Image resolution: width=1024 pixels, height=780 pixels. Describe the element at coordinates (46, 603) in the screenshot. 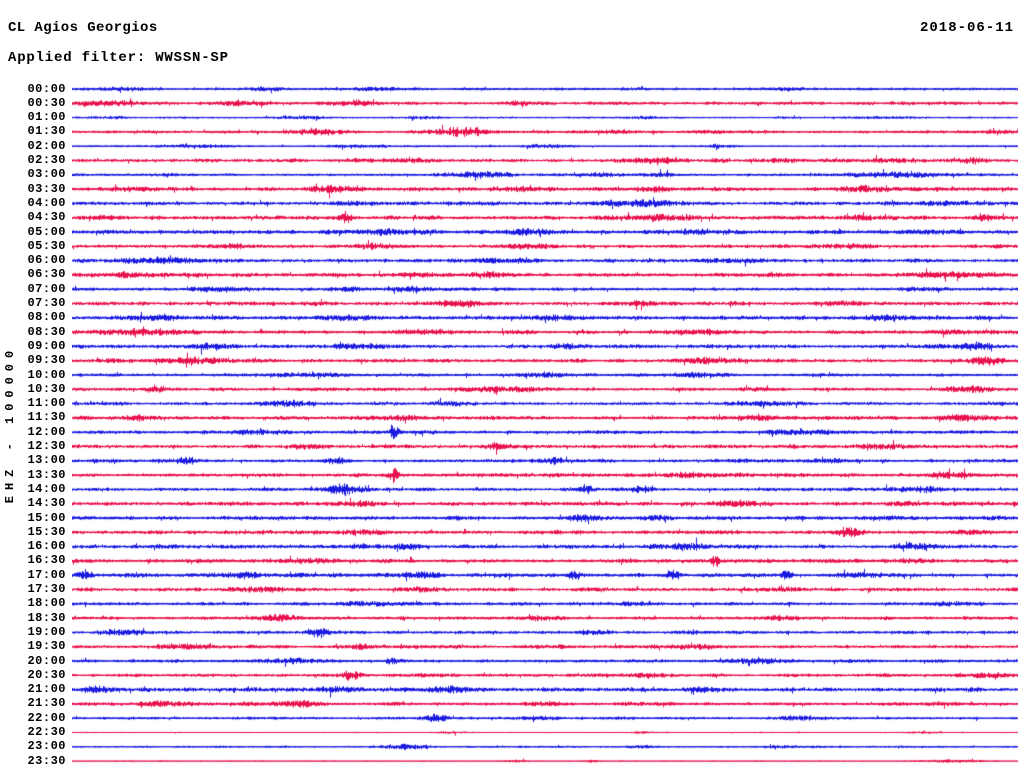

I see `trace-time-label: 18:00` at that location.